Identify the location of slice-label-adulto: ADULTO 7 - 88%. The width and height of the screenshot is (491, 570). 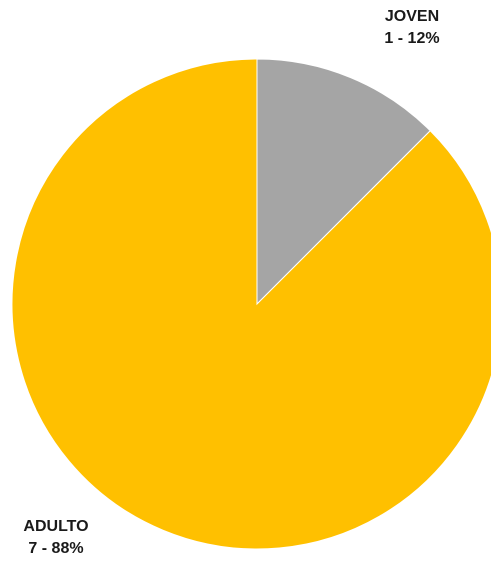
(56, 538).